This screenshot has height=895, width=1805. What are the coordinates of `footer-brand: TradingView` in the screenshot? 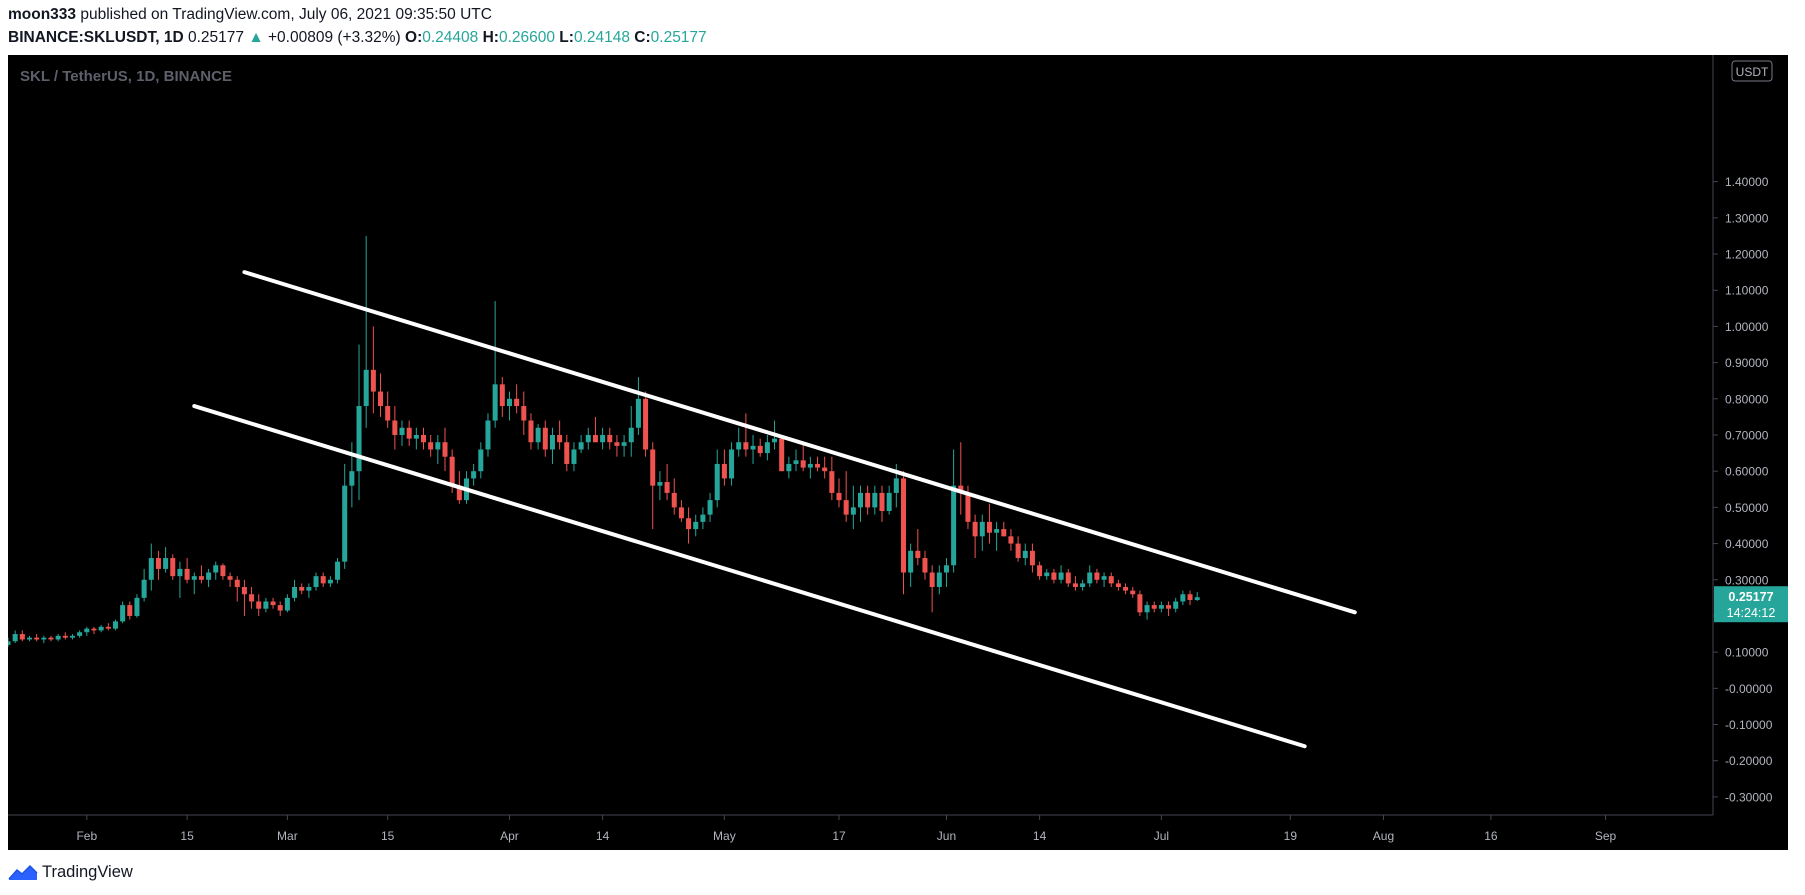 It's located at (70, 872).